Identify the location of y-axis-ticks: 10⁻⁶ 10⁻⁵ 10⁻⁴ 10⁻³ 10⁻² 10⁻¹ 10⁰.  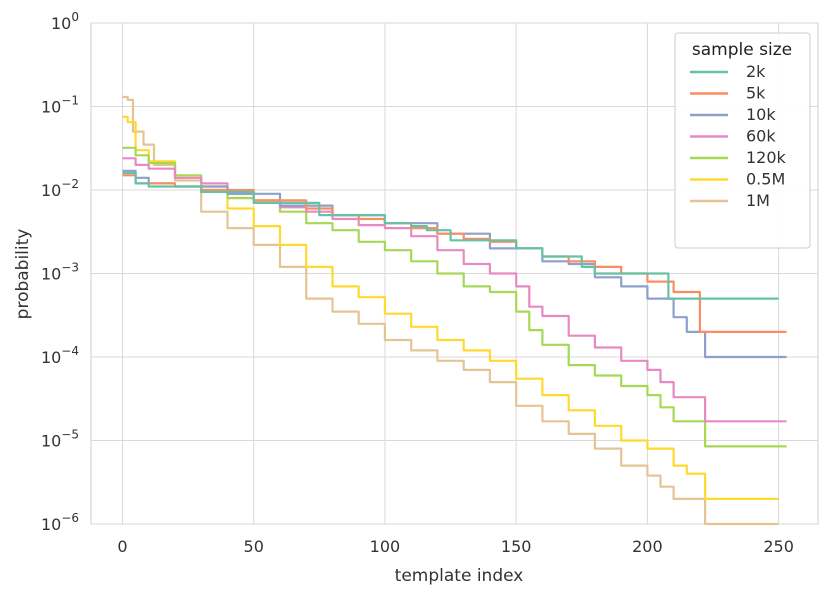
(60, 272).